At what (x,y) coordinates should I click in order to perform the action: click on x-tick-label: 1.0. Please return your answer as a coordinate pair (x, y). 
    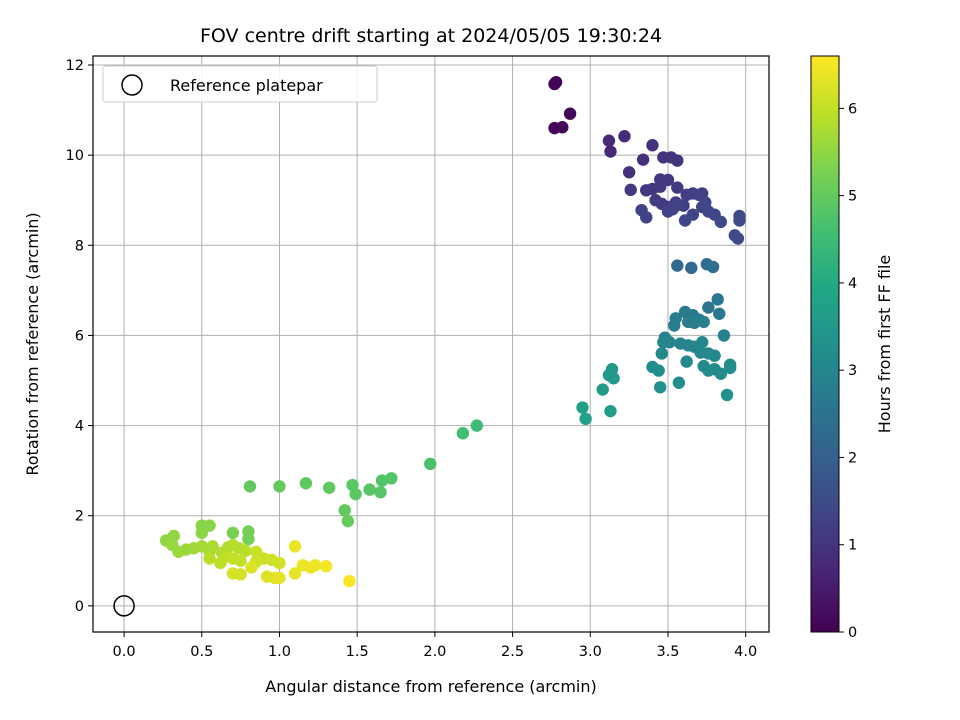
    Looking at the image, I should click on (279, 652).